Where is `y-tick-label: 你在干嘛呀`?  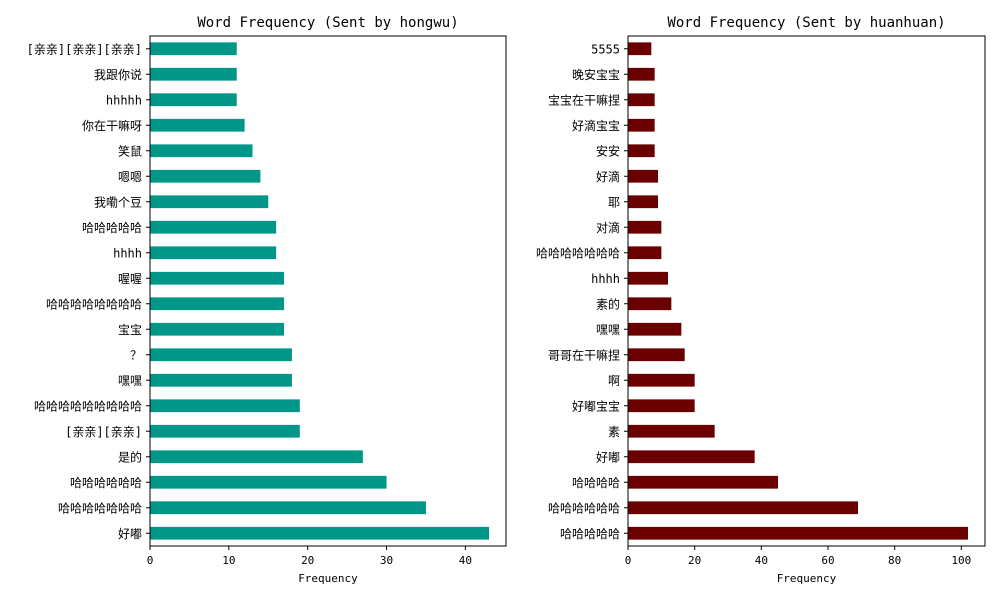
y-tick-label: 你在干嘛呀 is located at coordinates (112, 125).